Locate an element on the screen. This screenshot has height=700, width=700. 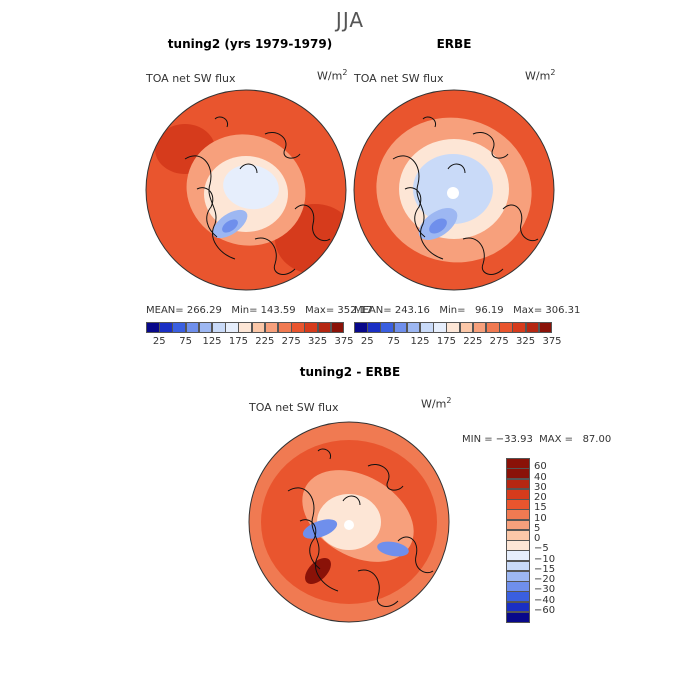
colorbar-tick-label: 125 is located at coordinates (420, 341).